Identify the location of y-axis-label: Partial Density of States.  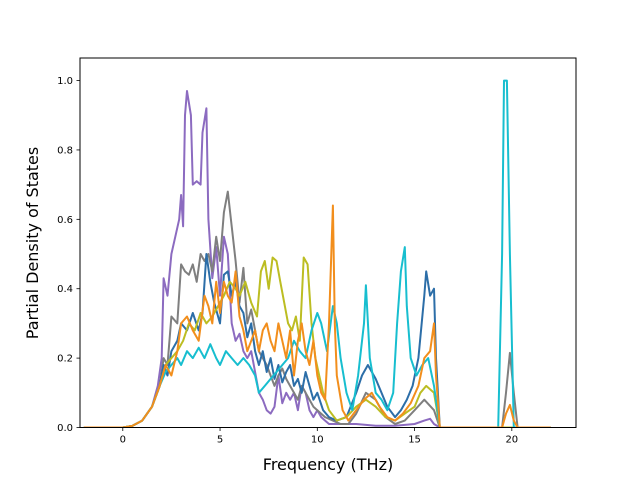
(32, 243).